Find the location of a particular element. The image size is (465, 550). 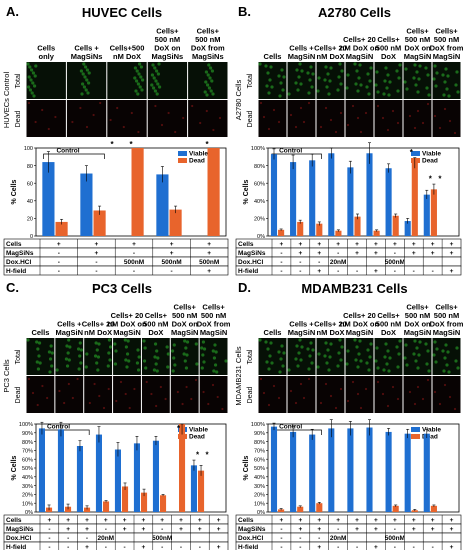

bar-viable is located at coordinates (426, 472).